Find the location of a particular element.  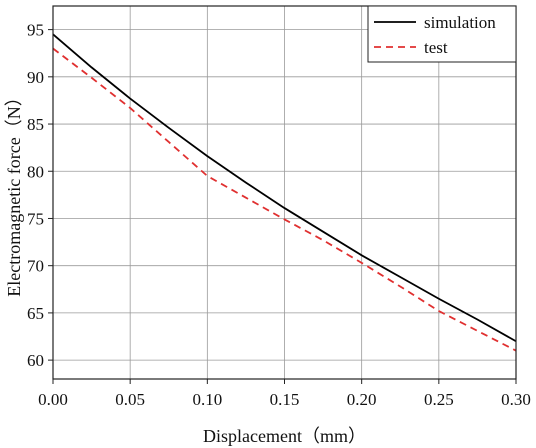

x-tick-label: 0.30 is located at coordinates (516, 399).